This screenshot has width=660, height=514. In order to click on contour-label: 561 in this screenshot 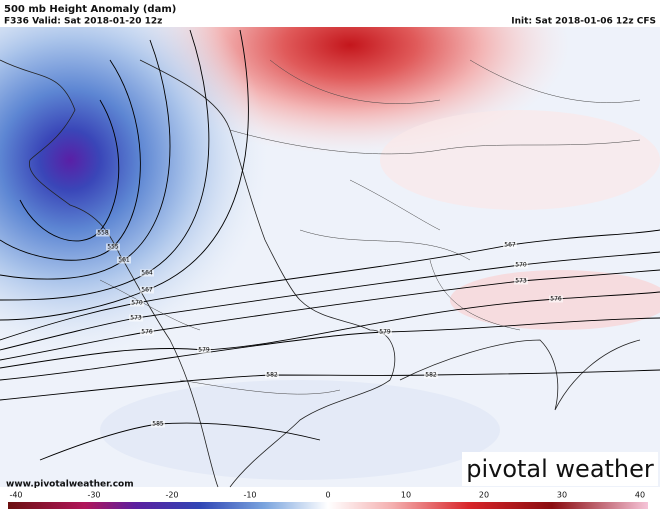, I will do `click(124, 260)`.